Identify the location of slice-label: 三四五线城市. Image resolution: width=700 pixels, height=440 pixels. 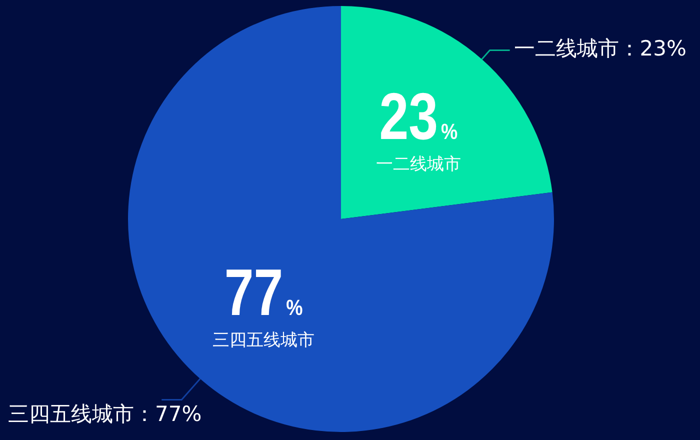
(263, 340).